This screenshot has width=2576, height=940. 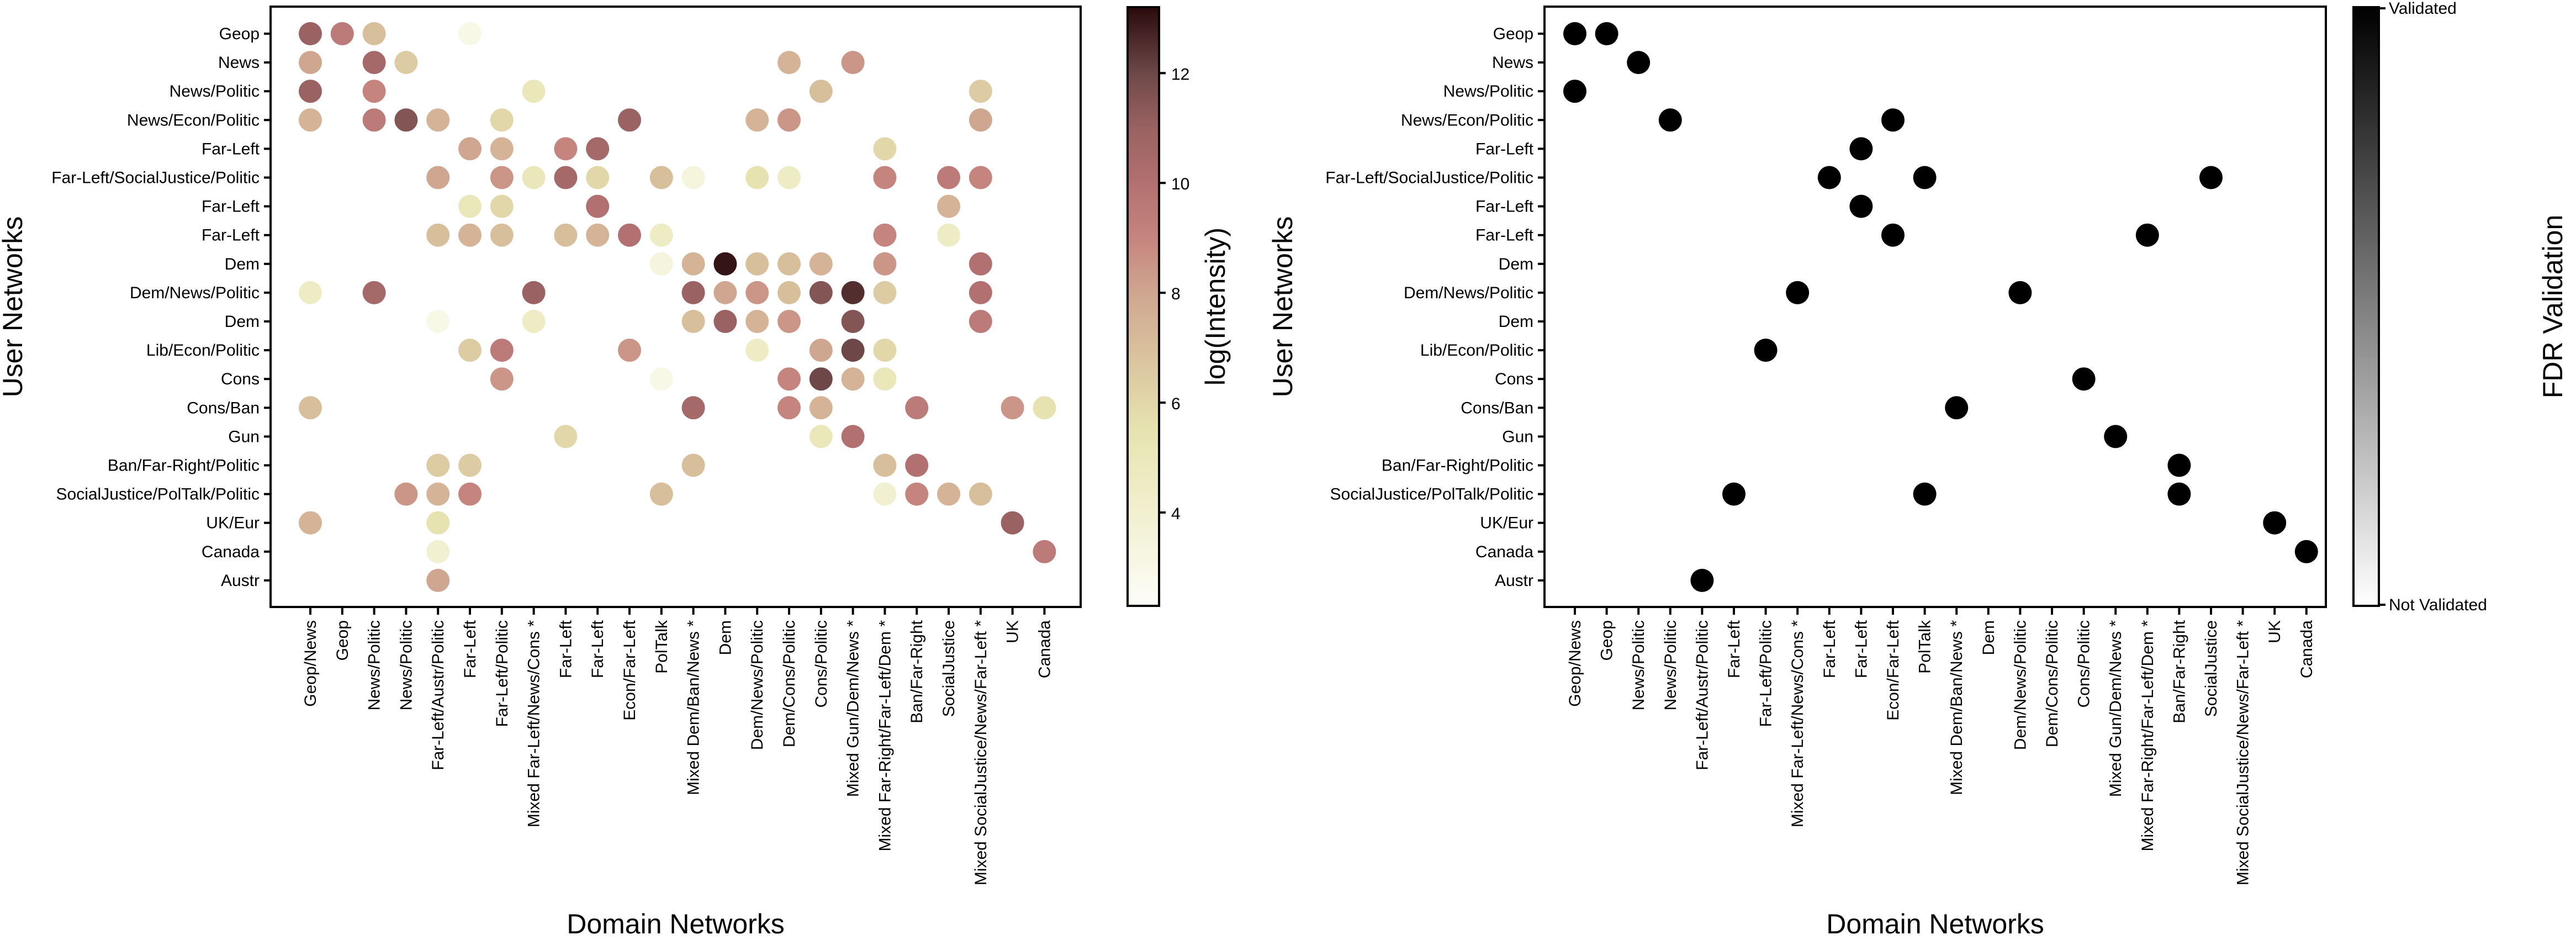 What do you see at coordinates (2366, 306) in the screenshot?
I see `colorbar` at bounding box center [2366, 306].